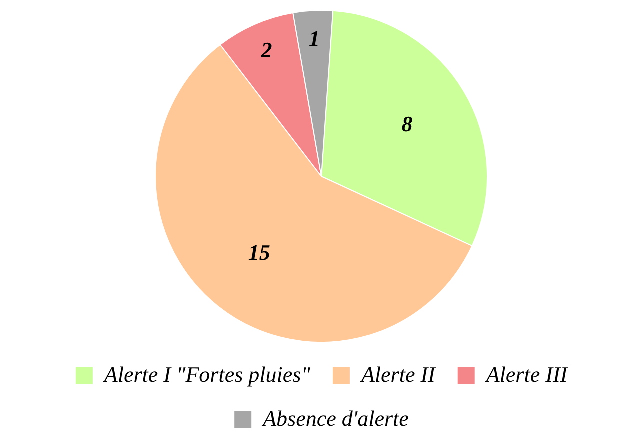 The image size is (643, 441). I want to click on legend-label: Alerte II, so click(398, 374).